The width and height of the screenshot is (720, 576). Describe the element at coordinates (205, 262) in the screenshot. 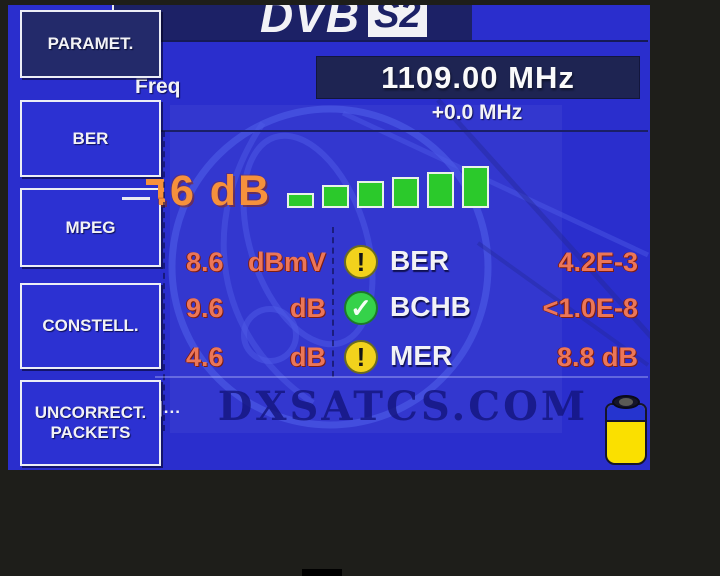

I see `level-value: 8.6` at that location.